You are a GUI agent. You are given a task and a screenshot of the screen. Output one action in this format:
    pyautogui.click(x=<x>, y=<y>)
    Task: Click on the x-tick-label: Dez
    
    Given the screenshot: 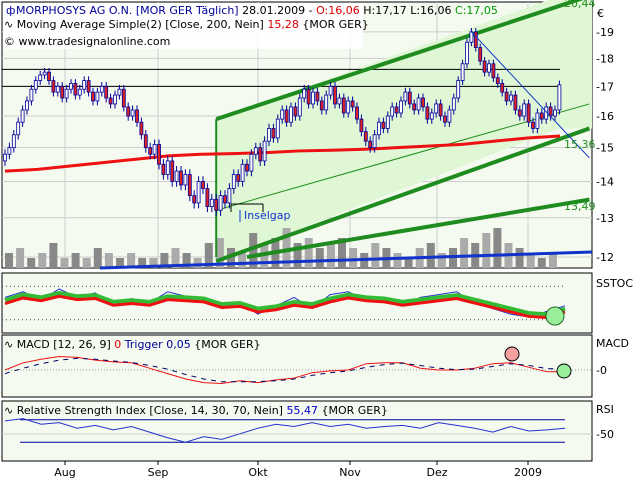 What is the action you would take?
    pyautogui.click(x=436, y=472)
    